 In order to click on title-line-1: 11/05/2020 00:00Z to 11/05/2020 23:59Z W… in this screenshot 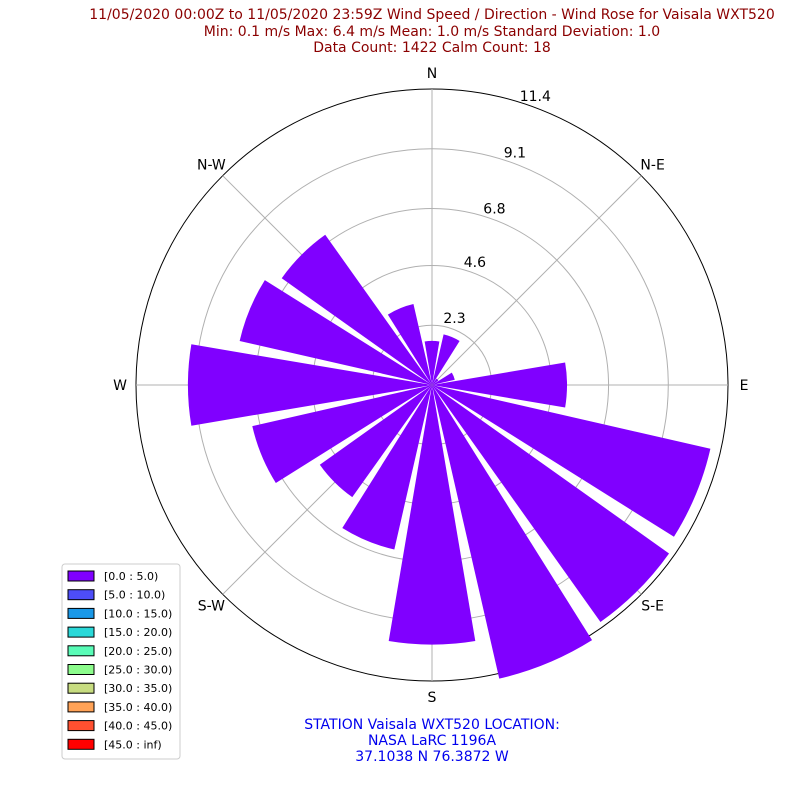, I will do `click(431, 15)`.